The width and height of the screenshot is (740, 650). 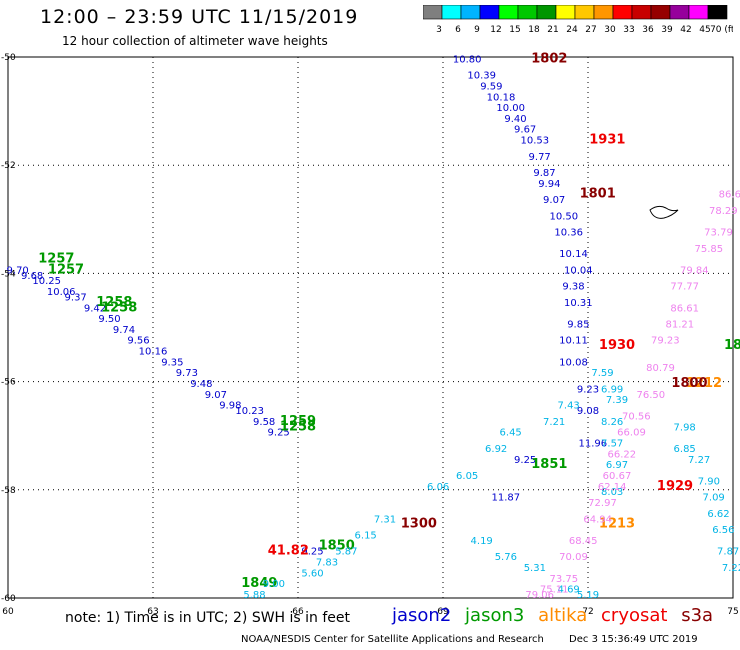 What do you see at coordinates (216, 395) in the screenshot?
I see `data-point-label-jason2: 9.07` at bounding box center [216, 395].